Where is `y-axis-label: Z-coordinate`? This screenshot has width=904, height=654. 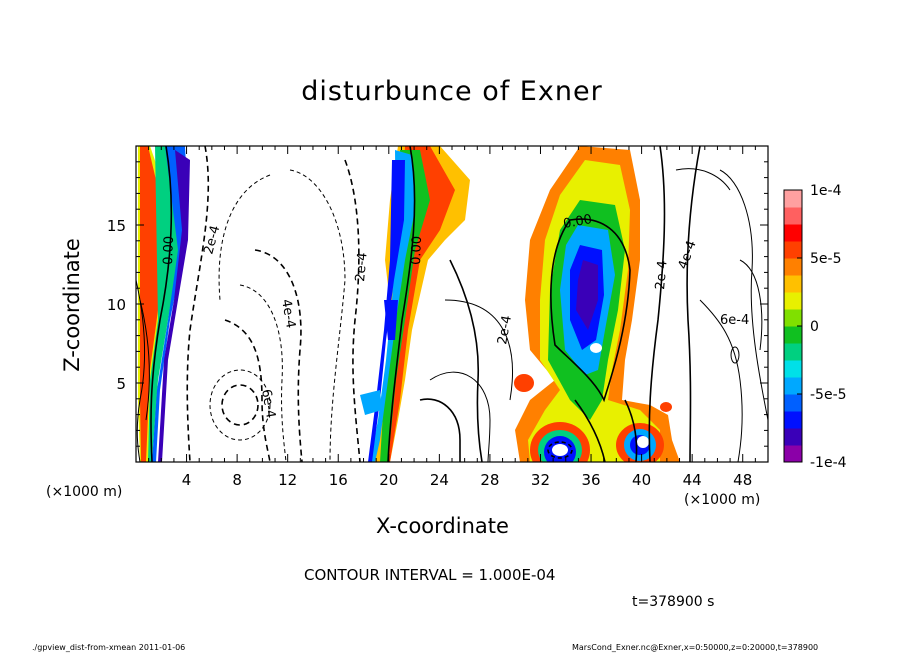
y-axis-label: Z-coordinate is located at coordinates (72, 305).